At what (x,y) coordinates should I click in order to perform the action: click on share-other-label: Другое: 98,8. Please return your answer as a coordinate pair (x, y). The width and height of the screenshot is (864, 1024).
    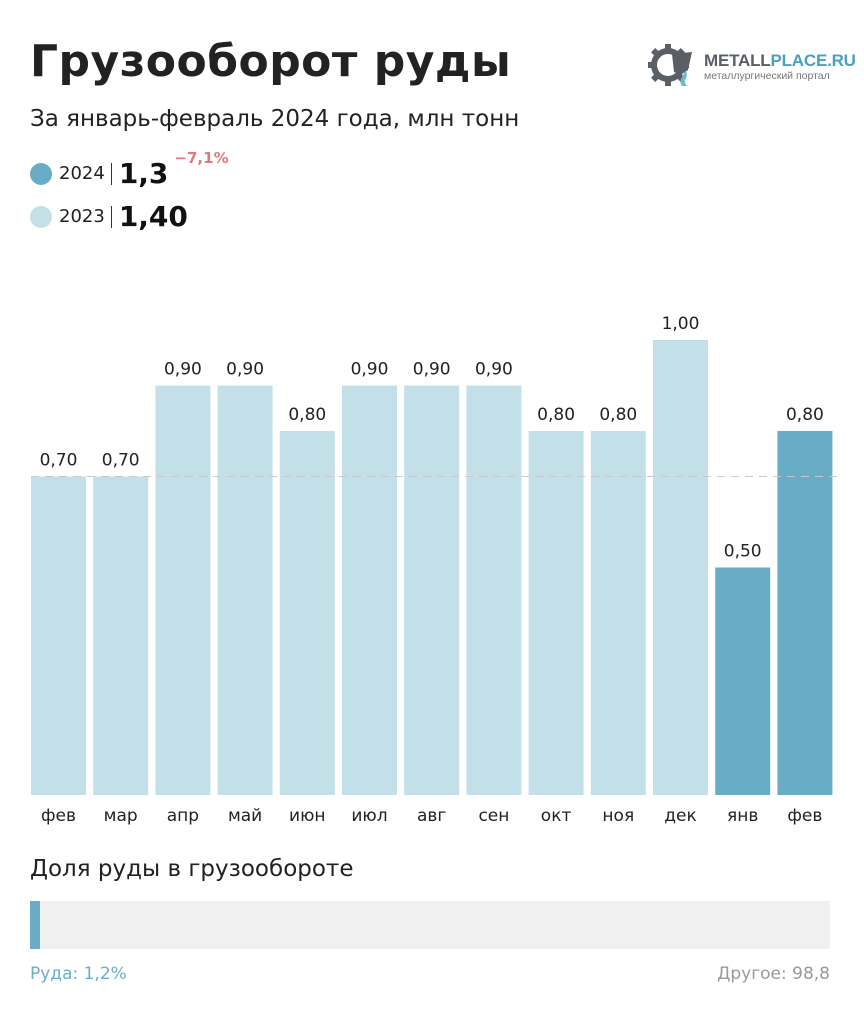
    Looking at the image, I should click on (773, 974).